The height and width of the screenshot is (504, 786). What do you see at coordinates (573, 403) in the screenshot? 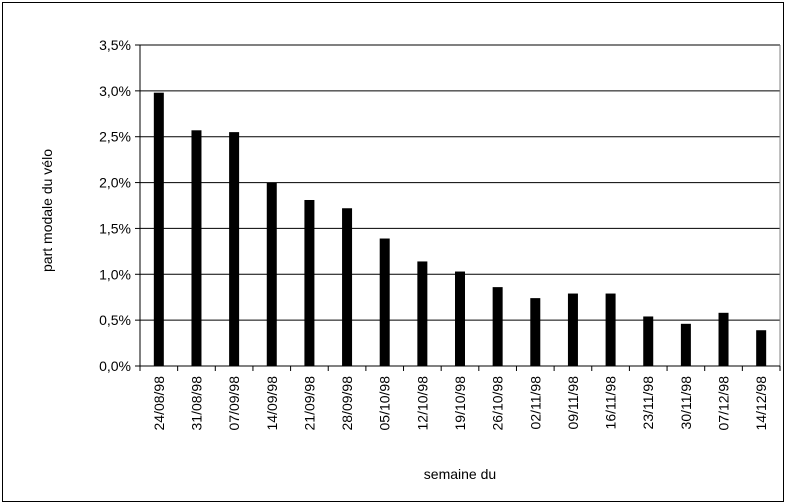
I see `x-tick-label: 09/11/98` at bounding box center [573, 403].